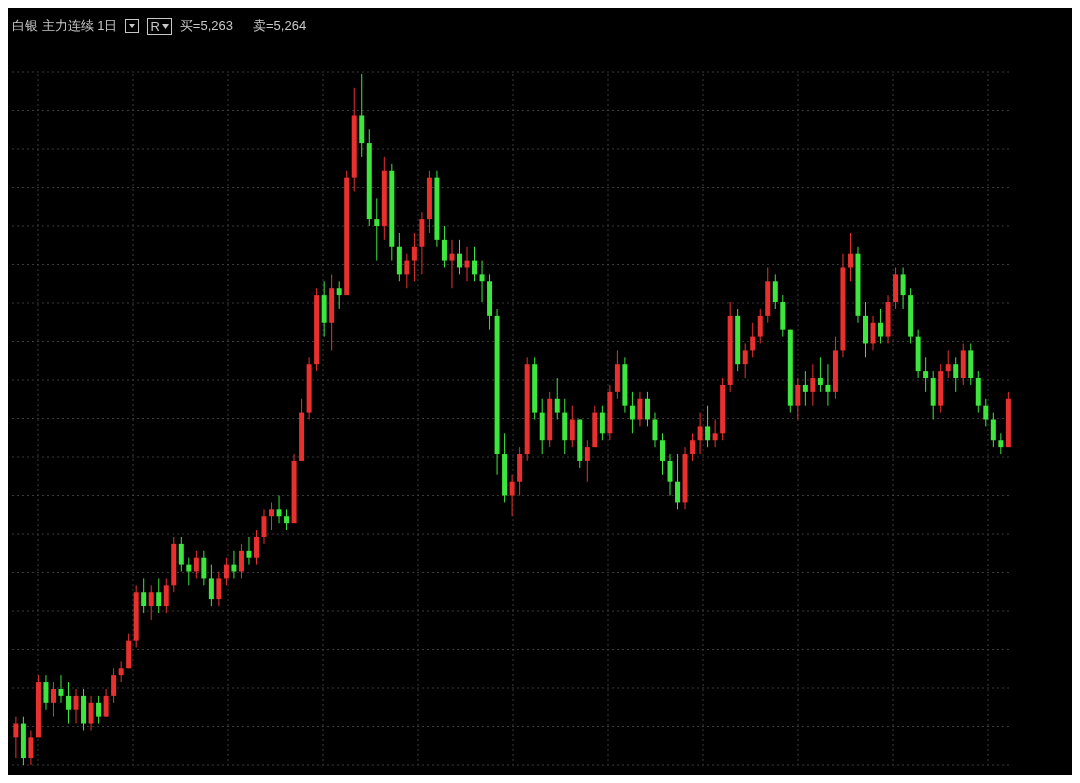  What do you see at coordinates (155, 26) in the screenshot?
I see `text: R` at bounding box center [155, 26].